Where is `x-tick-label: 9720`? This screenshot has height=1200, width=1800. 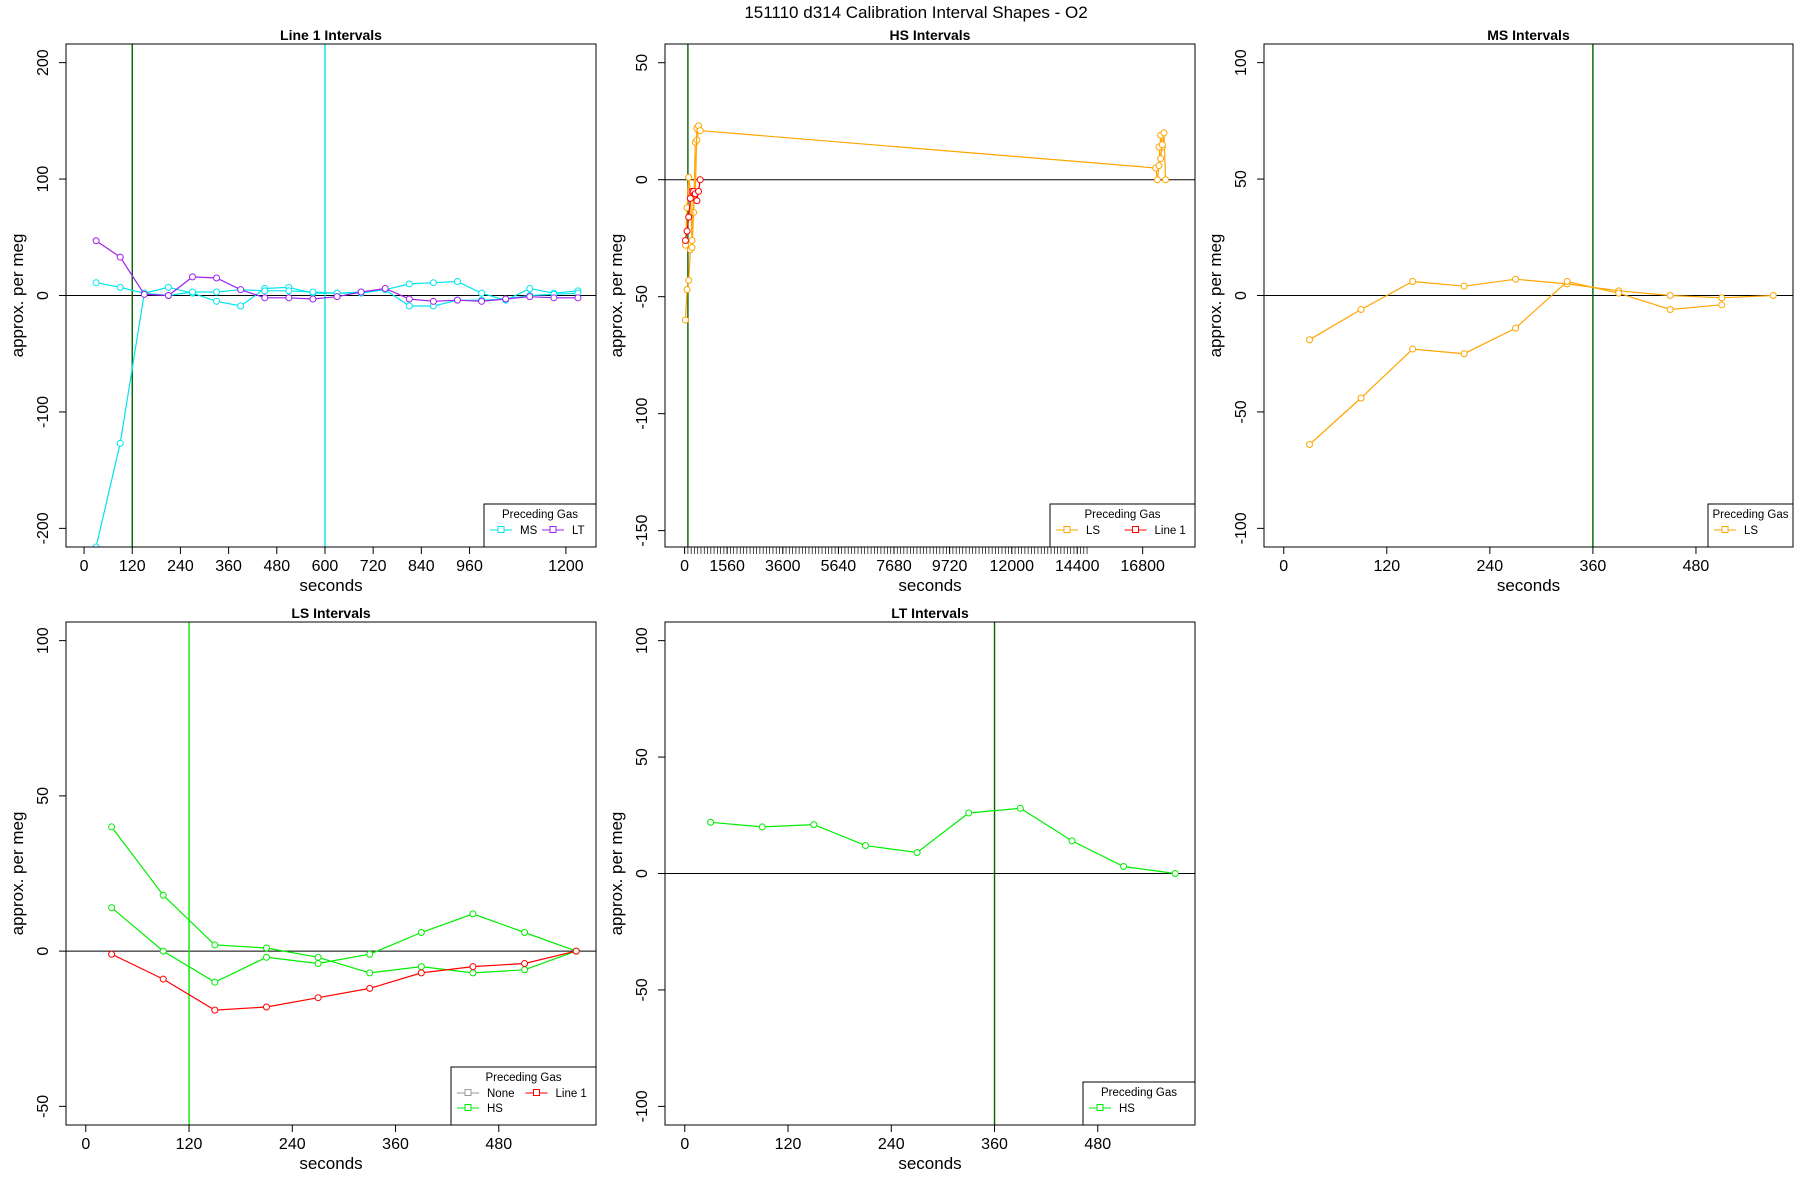 x-tick-label: 9720 is located at coordinates (950, 566).